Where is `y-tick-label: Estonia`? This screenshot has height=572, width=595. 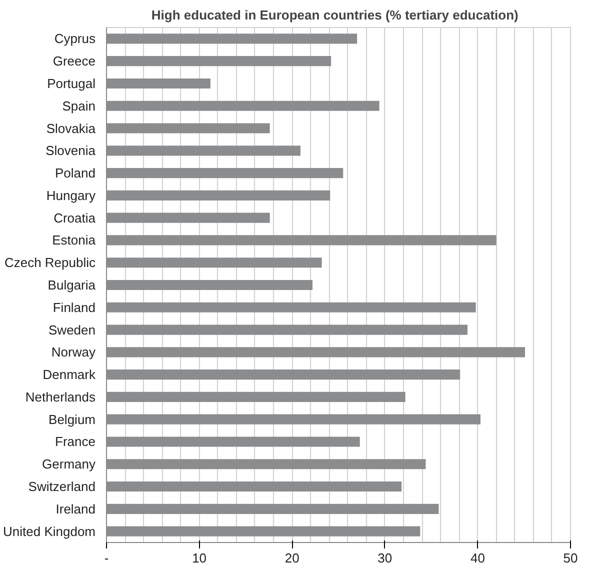
y-tick-label: Estonia is located at coordinates (74, 240).